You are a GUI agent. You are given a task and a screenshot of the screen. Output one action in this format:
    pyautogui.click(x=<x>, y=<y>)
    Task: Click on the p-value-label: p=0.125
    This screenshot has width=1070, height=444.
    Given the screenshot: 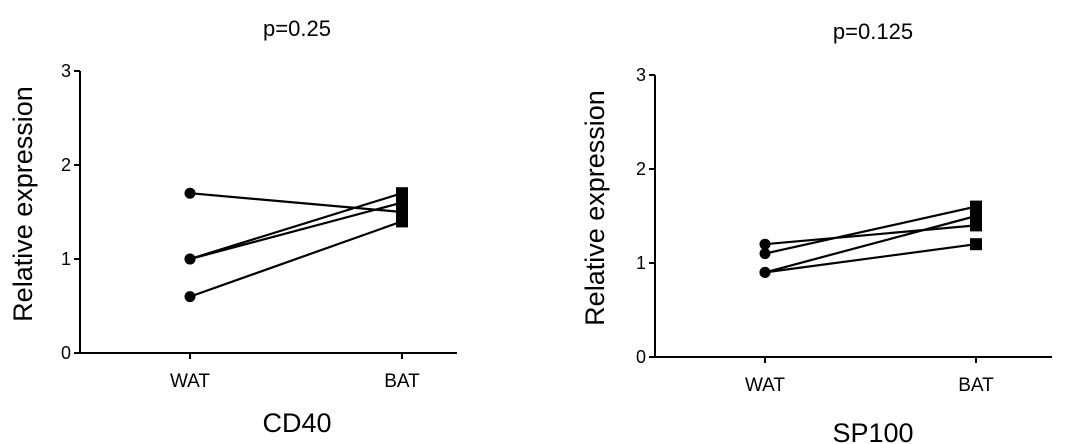 What is the action you would take?
    pyautogui.click(x=873, y=31)
    